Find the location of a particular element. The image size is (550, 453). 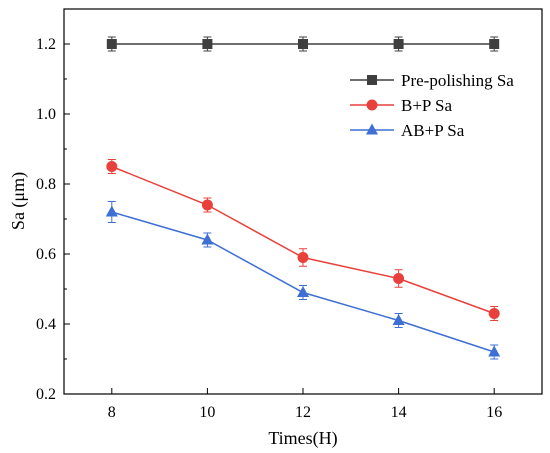

legend-label: AB+P Sa is located at coordinates (433, 130).